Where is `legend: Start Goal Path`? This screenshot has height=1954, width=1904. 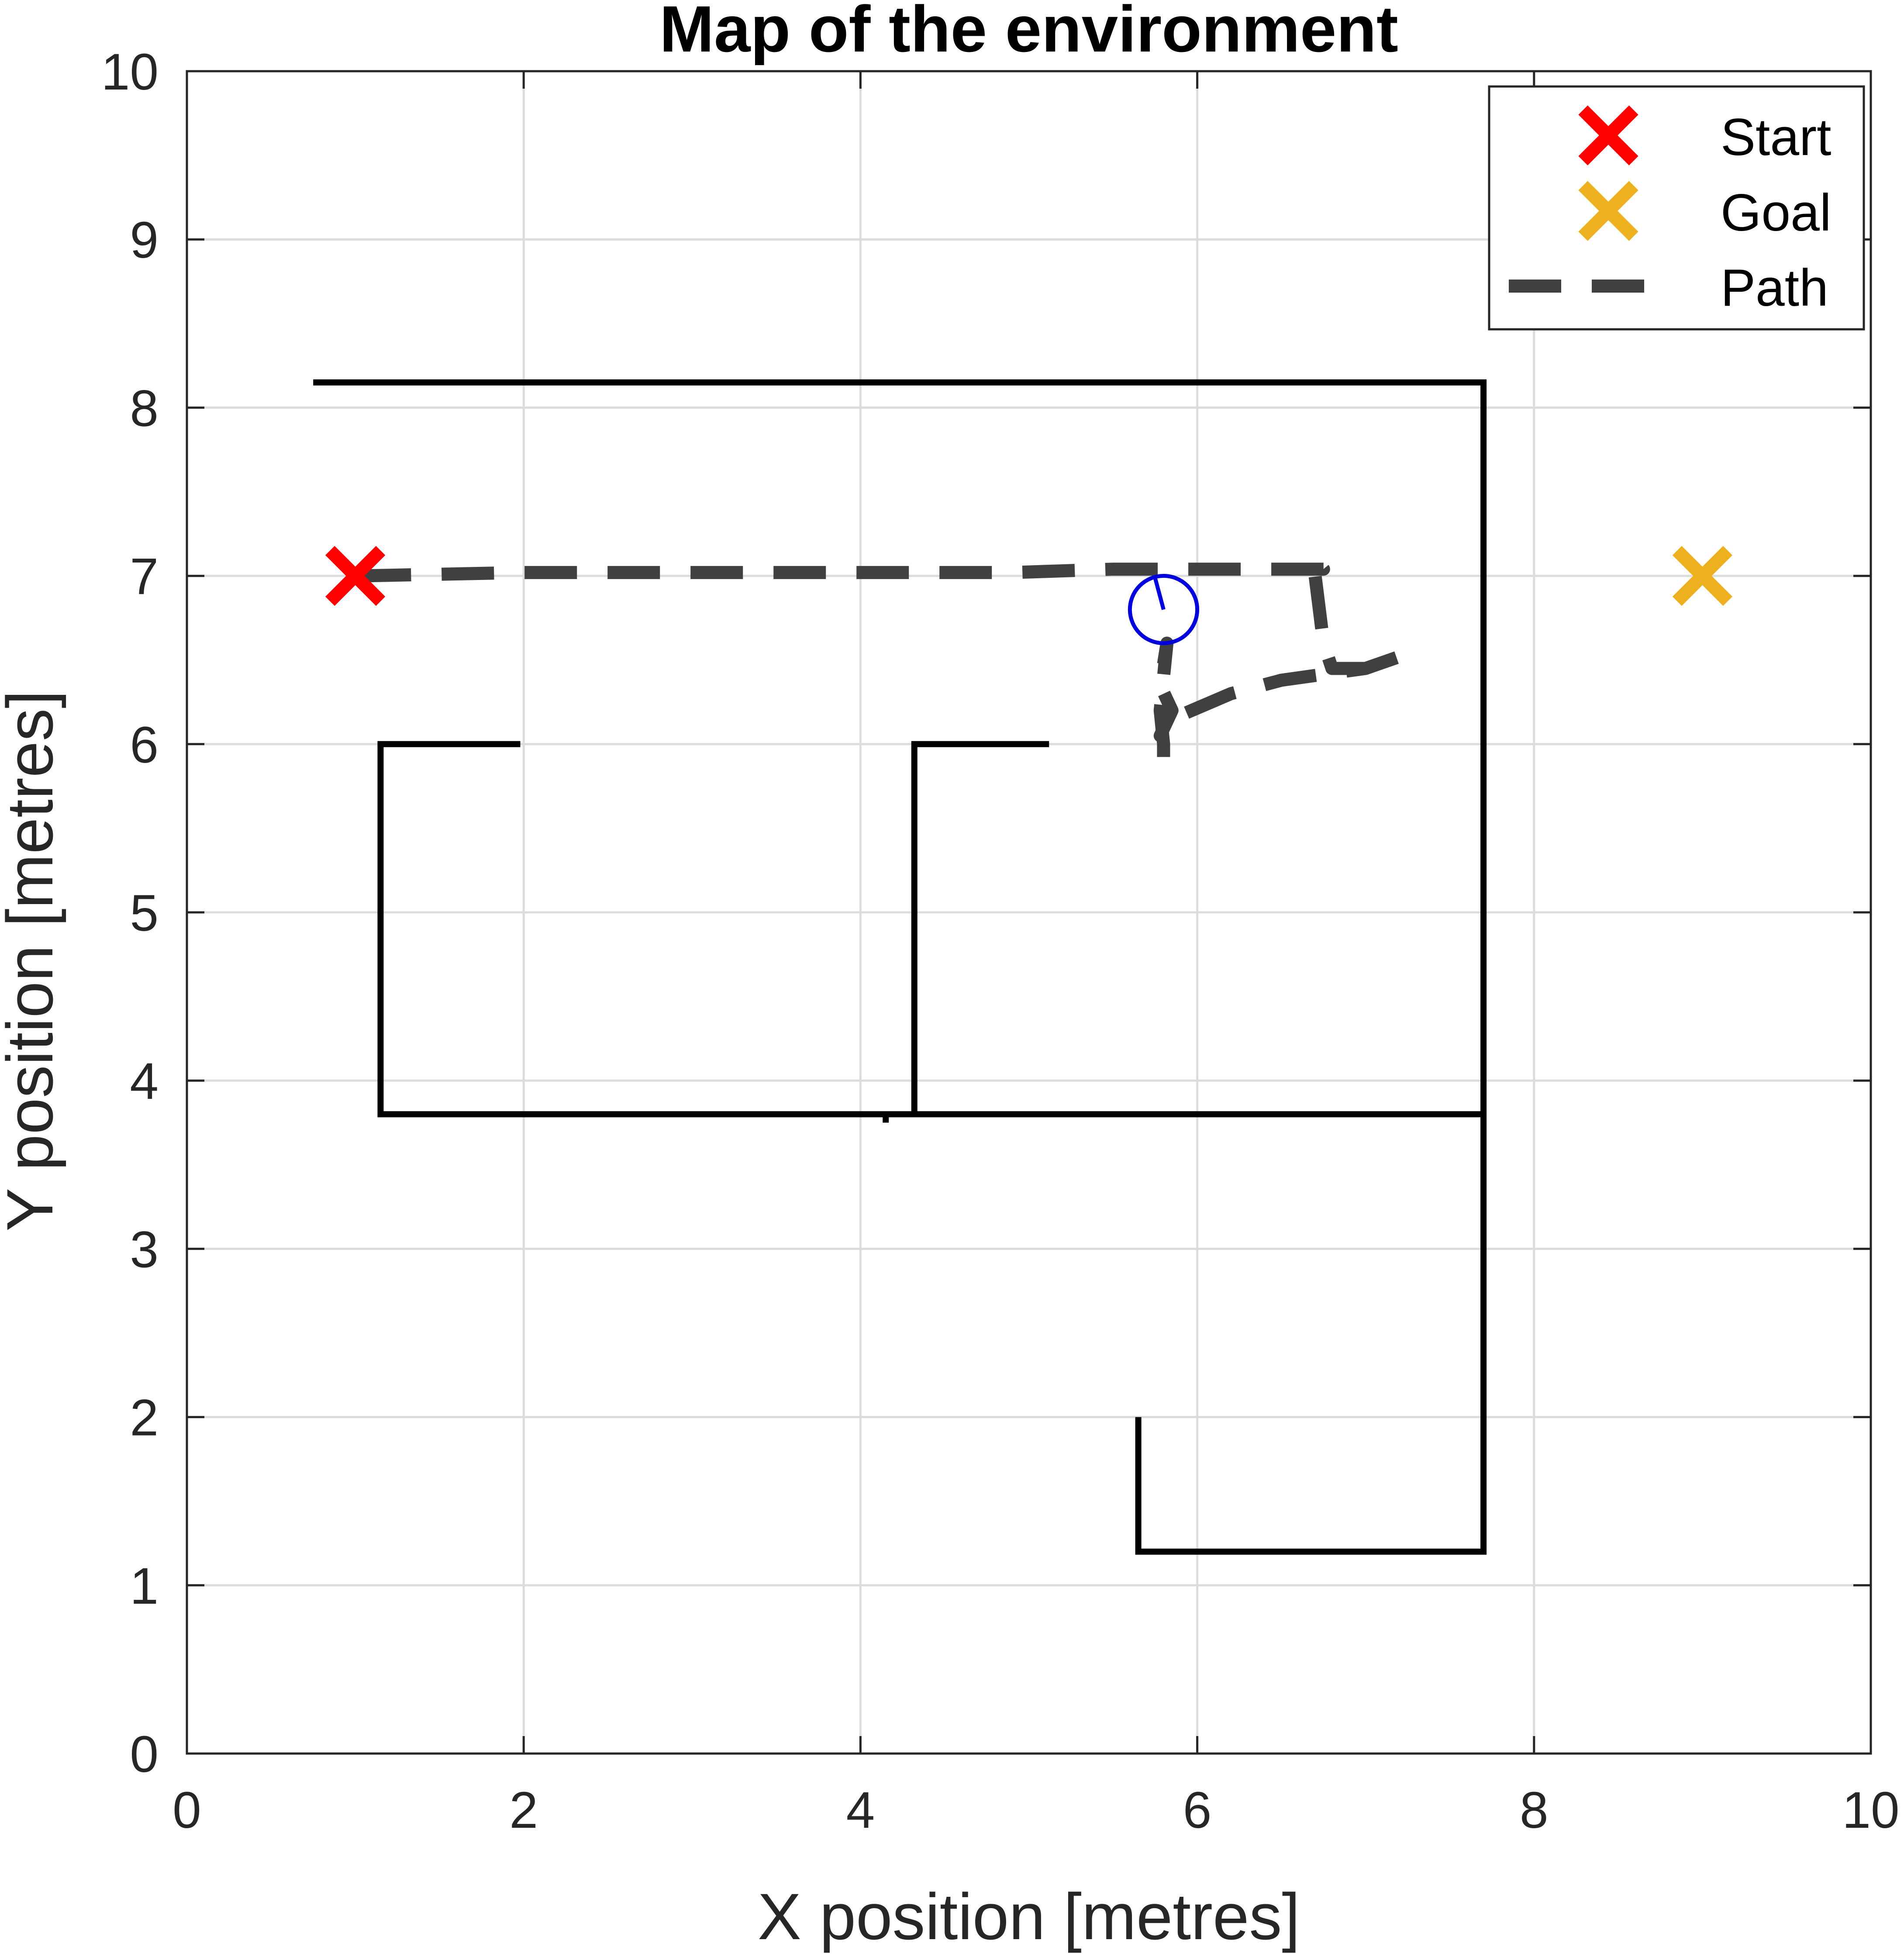
legend: Start Goal Path is located at coordinates (1676, 208).